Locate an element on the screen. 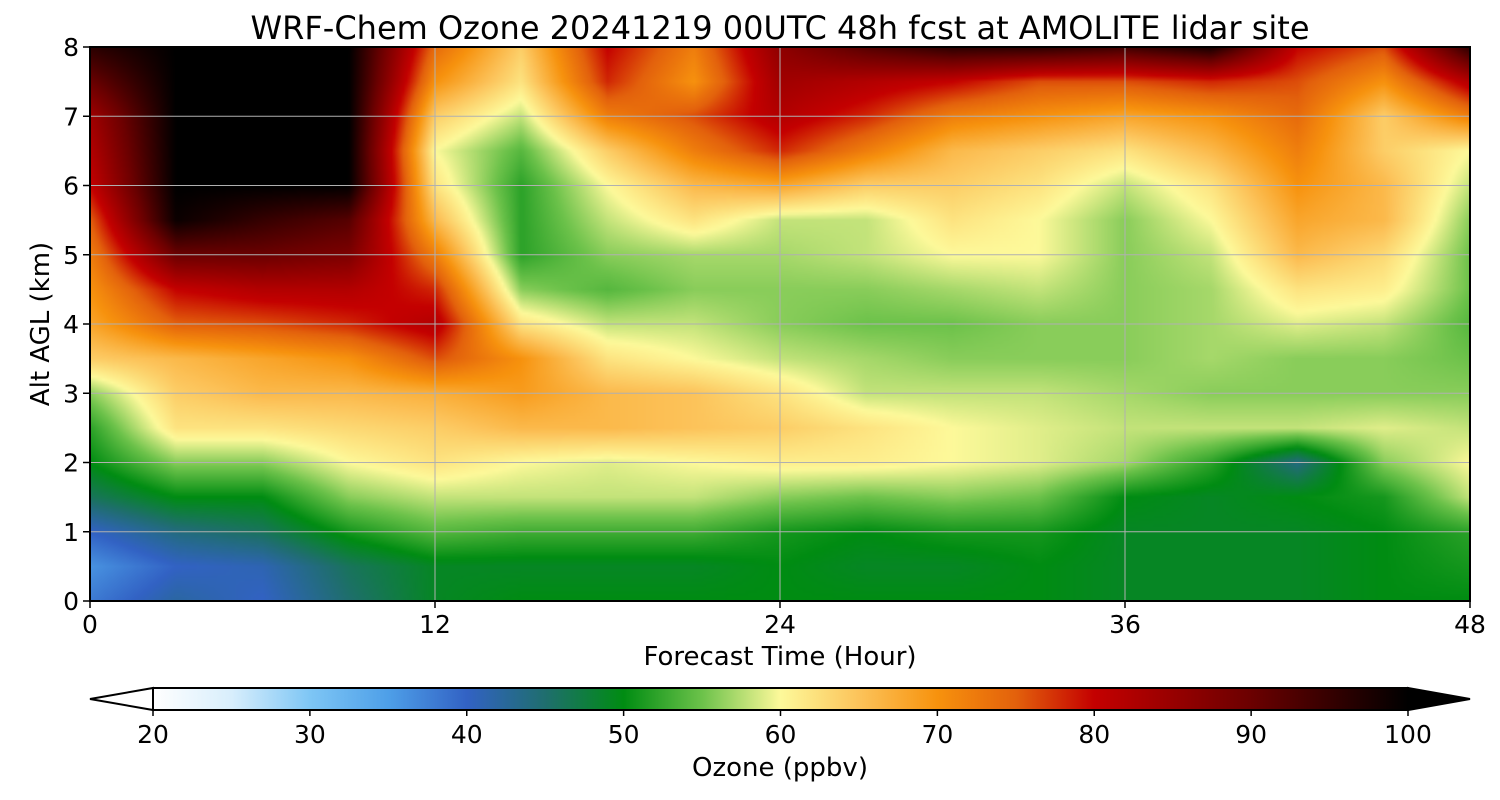 The height and width of the screenshot is (800, 1500). colorbar-tick-label: 30 is located at coordinates (310, 734).